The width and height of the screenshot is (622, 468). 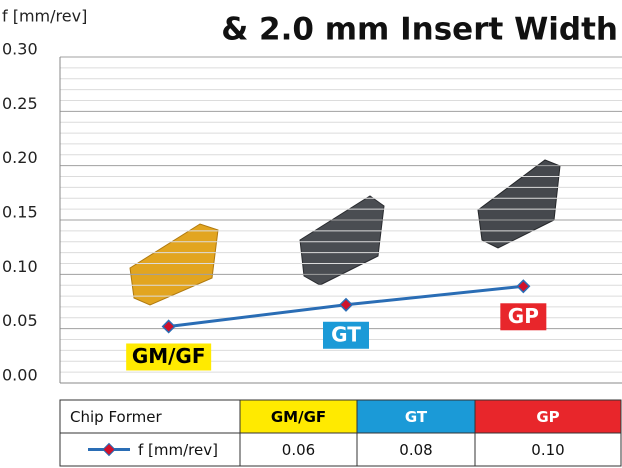 What do you see at coordinates (419, 30) in the screenshot?
I see `chart-title: & 2.0 mm Insert Width` at bounding box center [419, 30].